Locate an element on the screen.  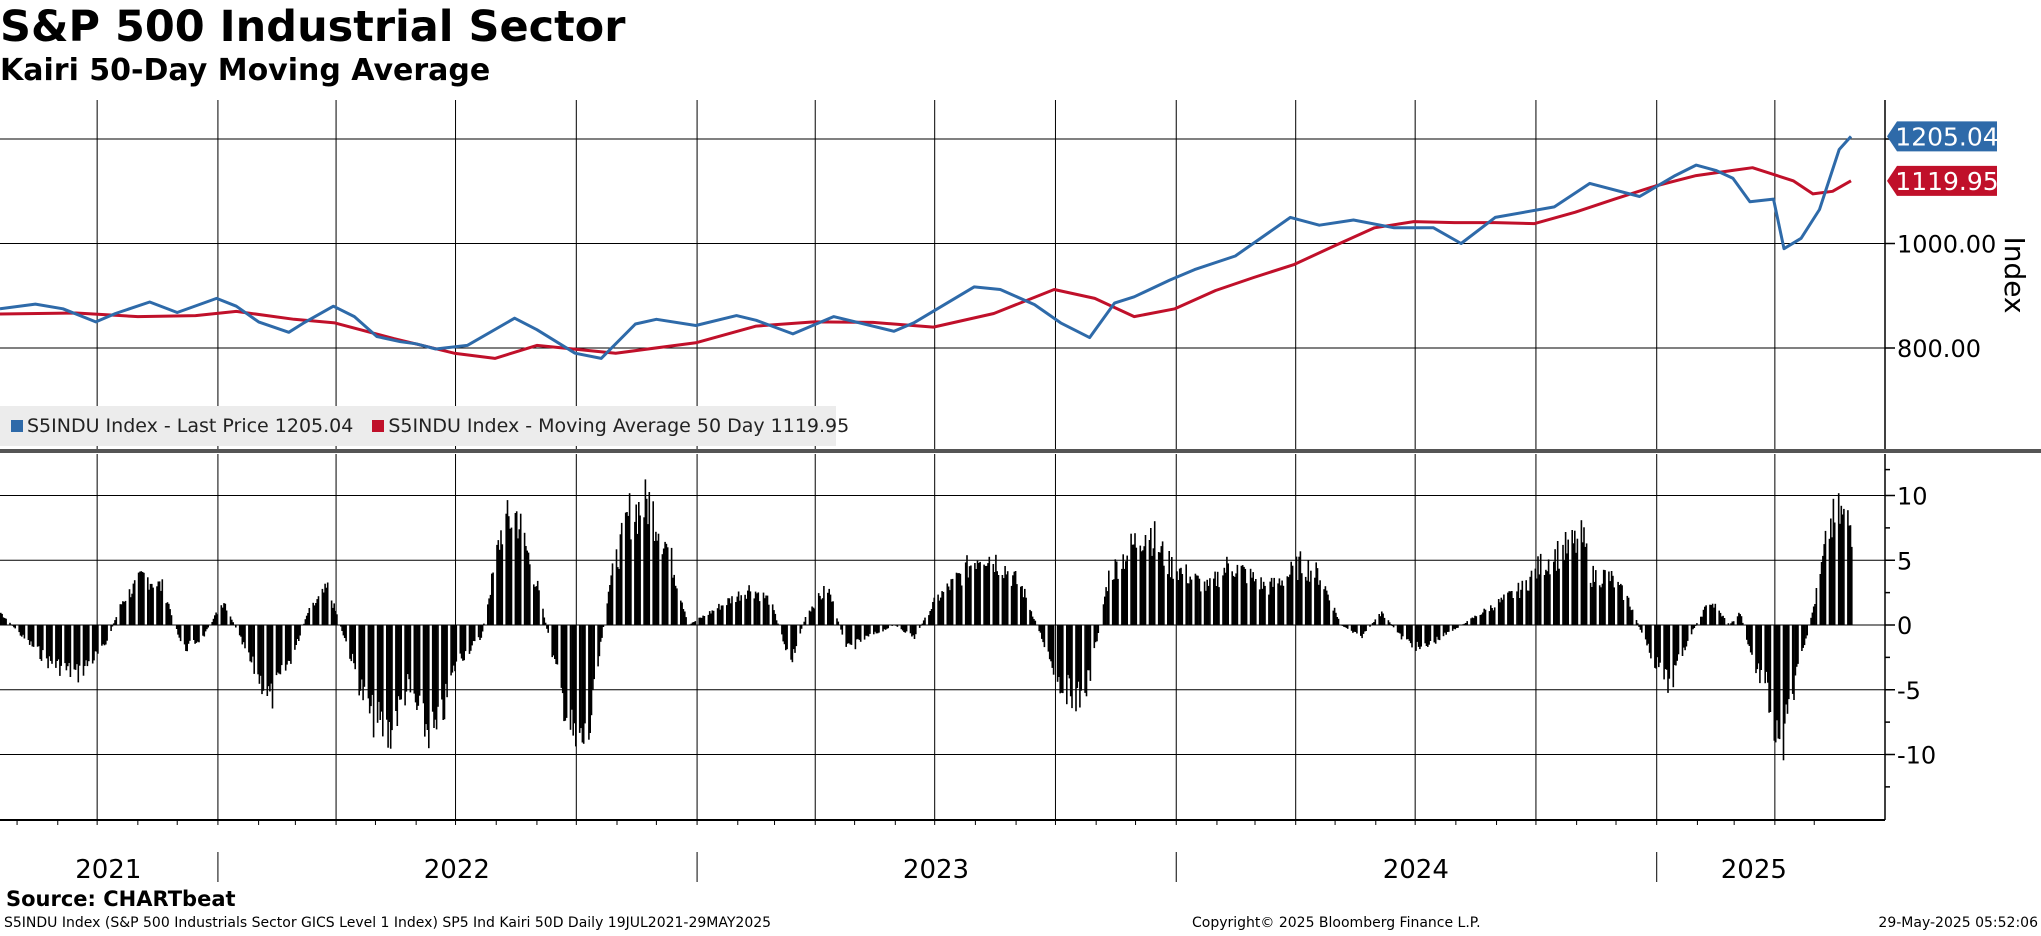
x-axis-label-2024: 2024 is located at coordinates (1416, 870).